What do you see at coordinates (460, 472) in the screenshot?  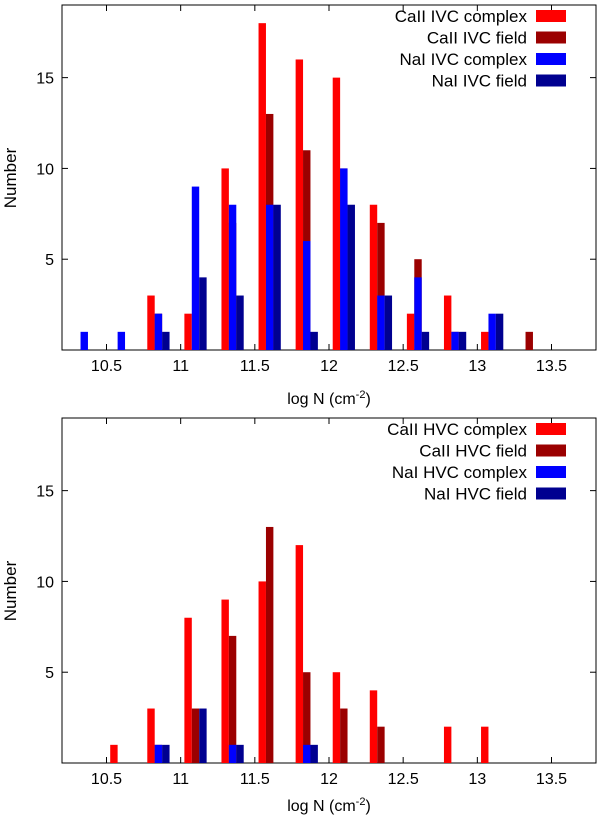 I see `legend-label: NaI HVC complex` at bounding box center [460, 472].